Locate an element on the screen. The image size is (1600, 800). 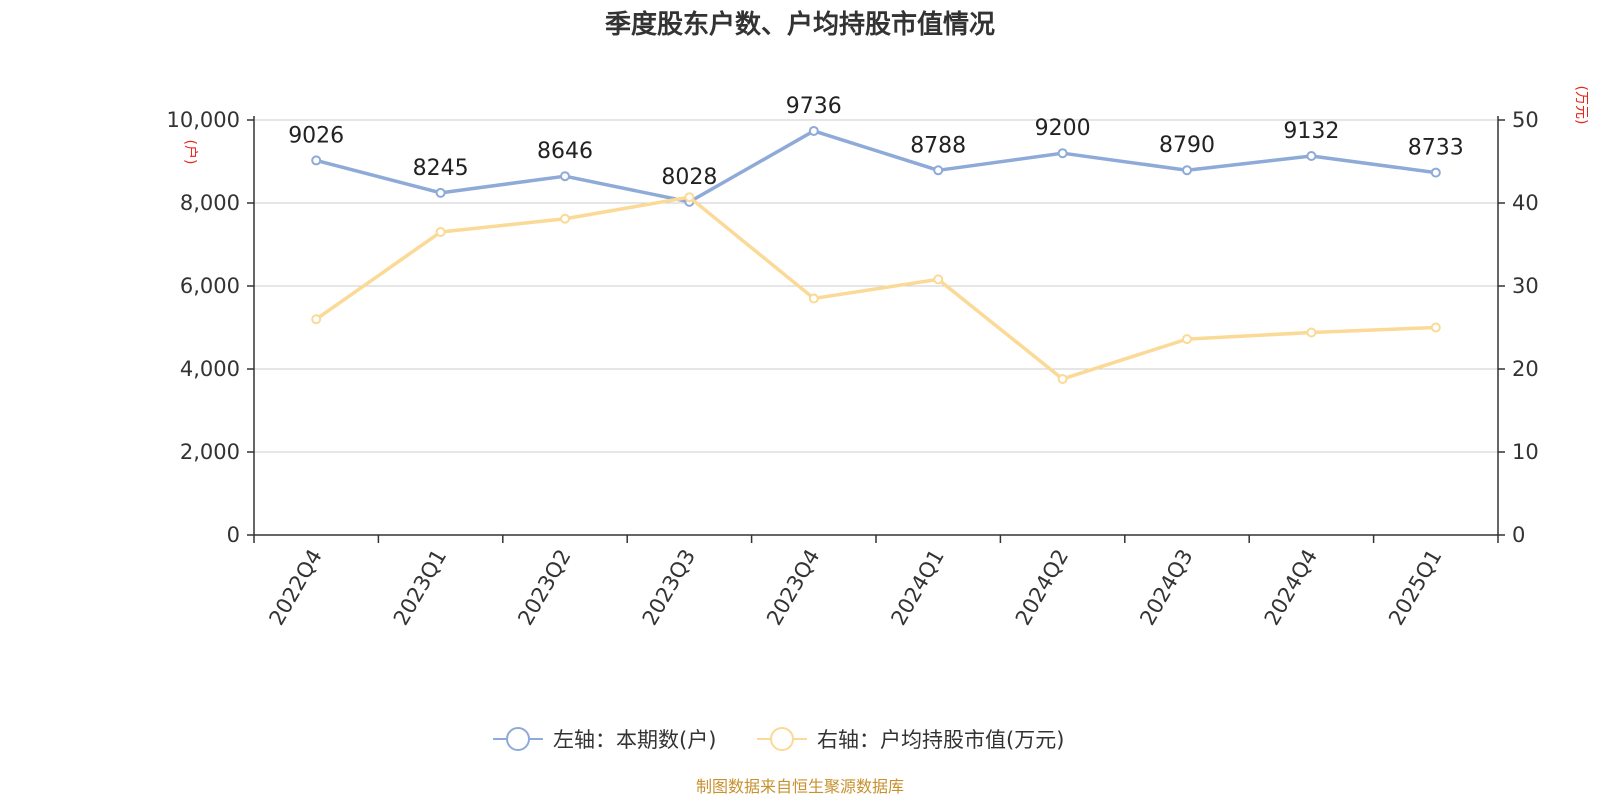
right-tick-label: 40 is located at coordinates (1525, 203).